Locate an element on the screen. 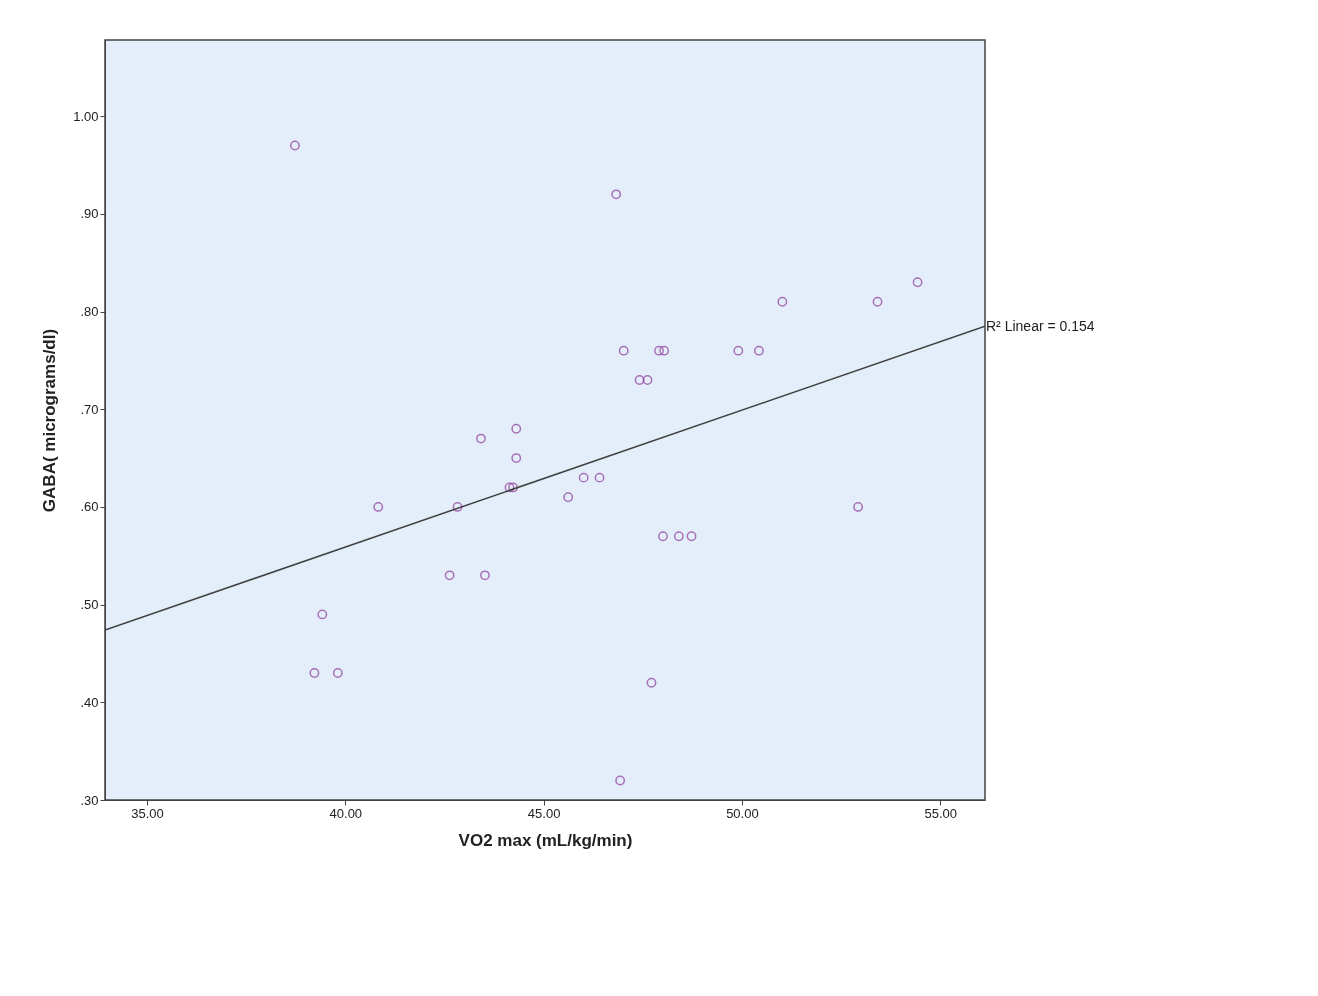 The image size is (1318, 996). y-axis-title: GABA( micrograms/dl) is located at coordinates (50, 420).